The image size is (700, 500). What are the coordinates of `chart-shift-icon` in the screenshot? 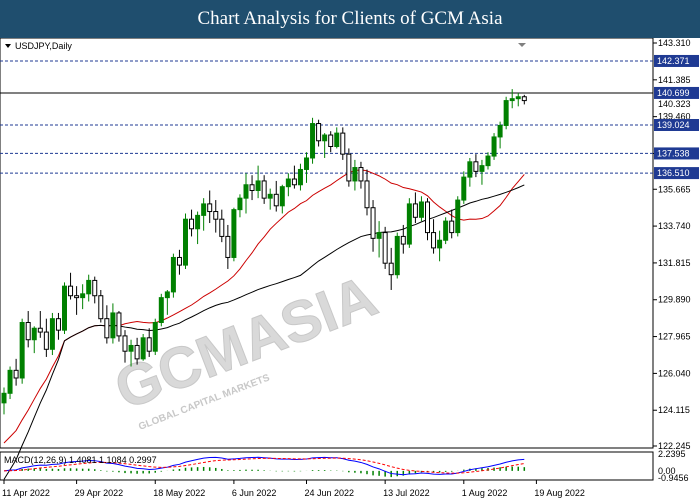 It's located at (522, 45).